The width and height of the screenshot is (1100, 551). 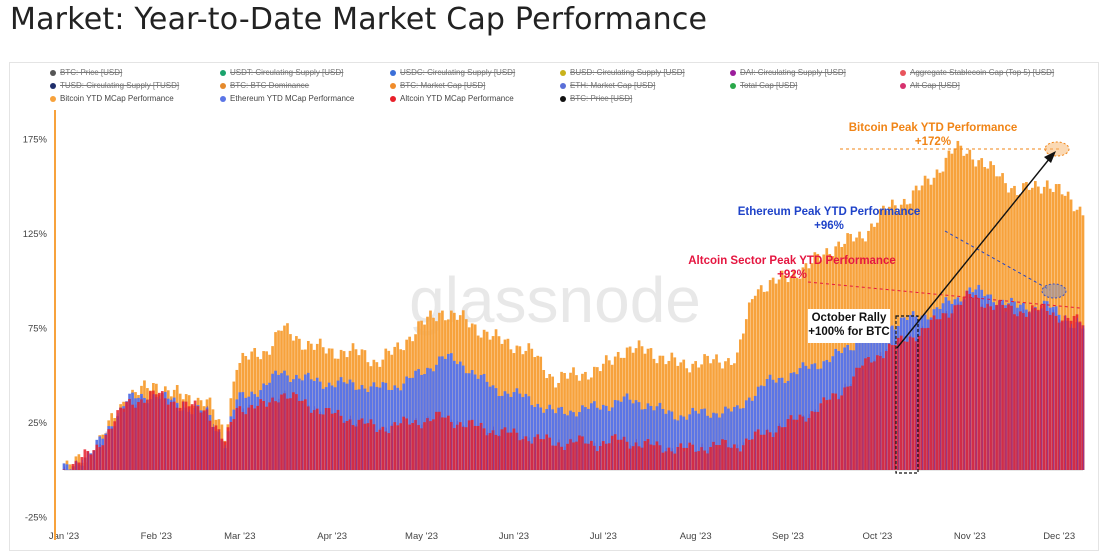 What do you see at coordinates (452, 72) in the screenshot?
I see `legend-item: USDC: Circulating Supply [USD]` at bounding box center [452, 72].